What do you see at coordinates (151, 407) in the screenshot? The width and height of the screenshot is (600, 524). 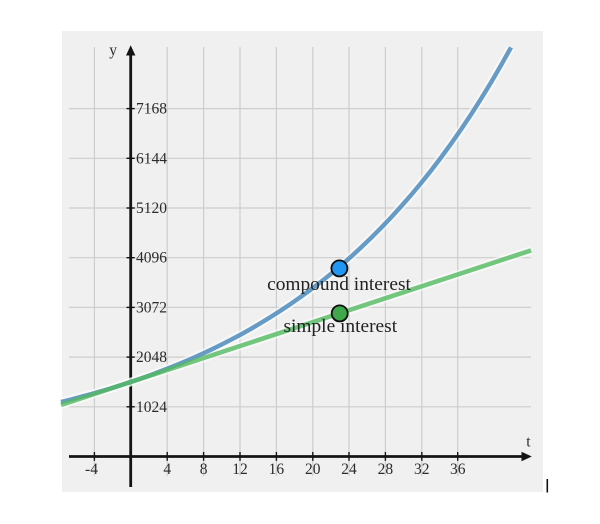 I see `svg-text: 1024` at bounding box center [151, 407].